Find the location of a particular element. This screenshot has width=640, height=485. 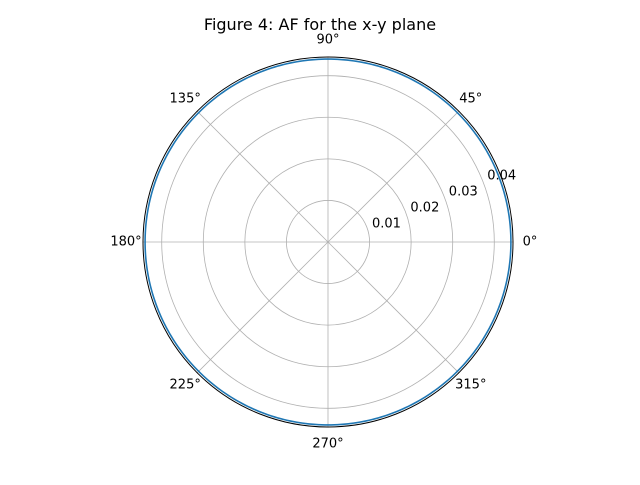

r-tick-label: 0.04 is located at coordinates (501, 176).